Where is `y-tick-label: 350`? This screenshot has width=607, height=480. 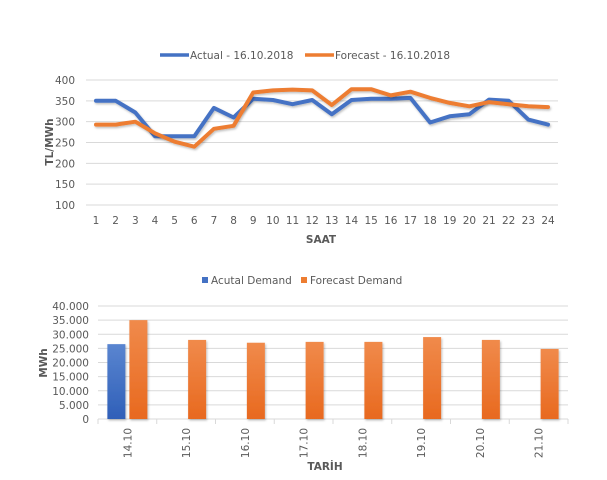 y-tick-label: 350 is located at coordinates (65, 102).